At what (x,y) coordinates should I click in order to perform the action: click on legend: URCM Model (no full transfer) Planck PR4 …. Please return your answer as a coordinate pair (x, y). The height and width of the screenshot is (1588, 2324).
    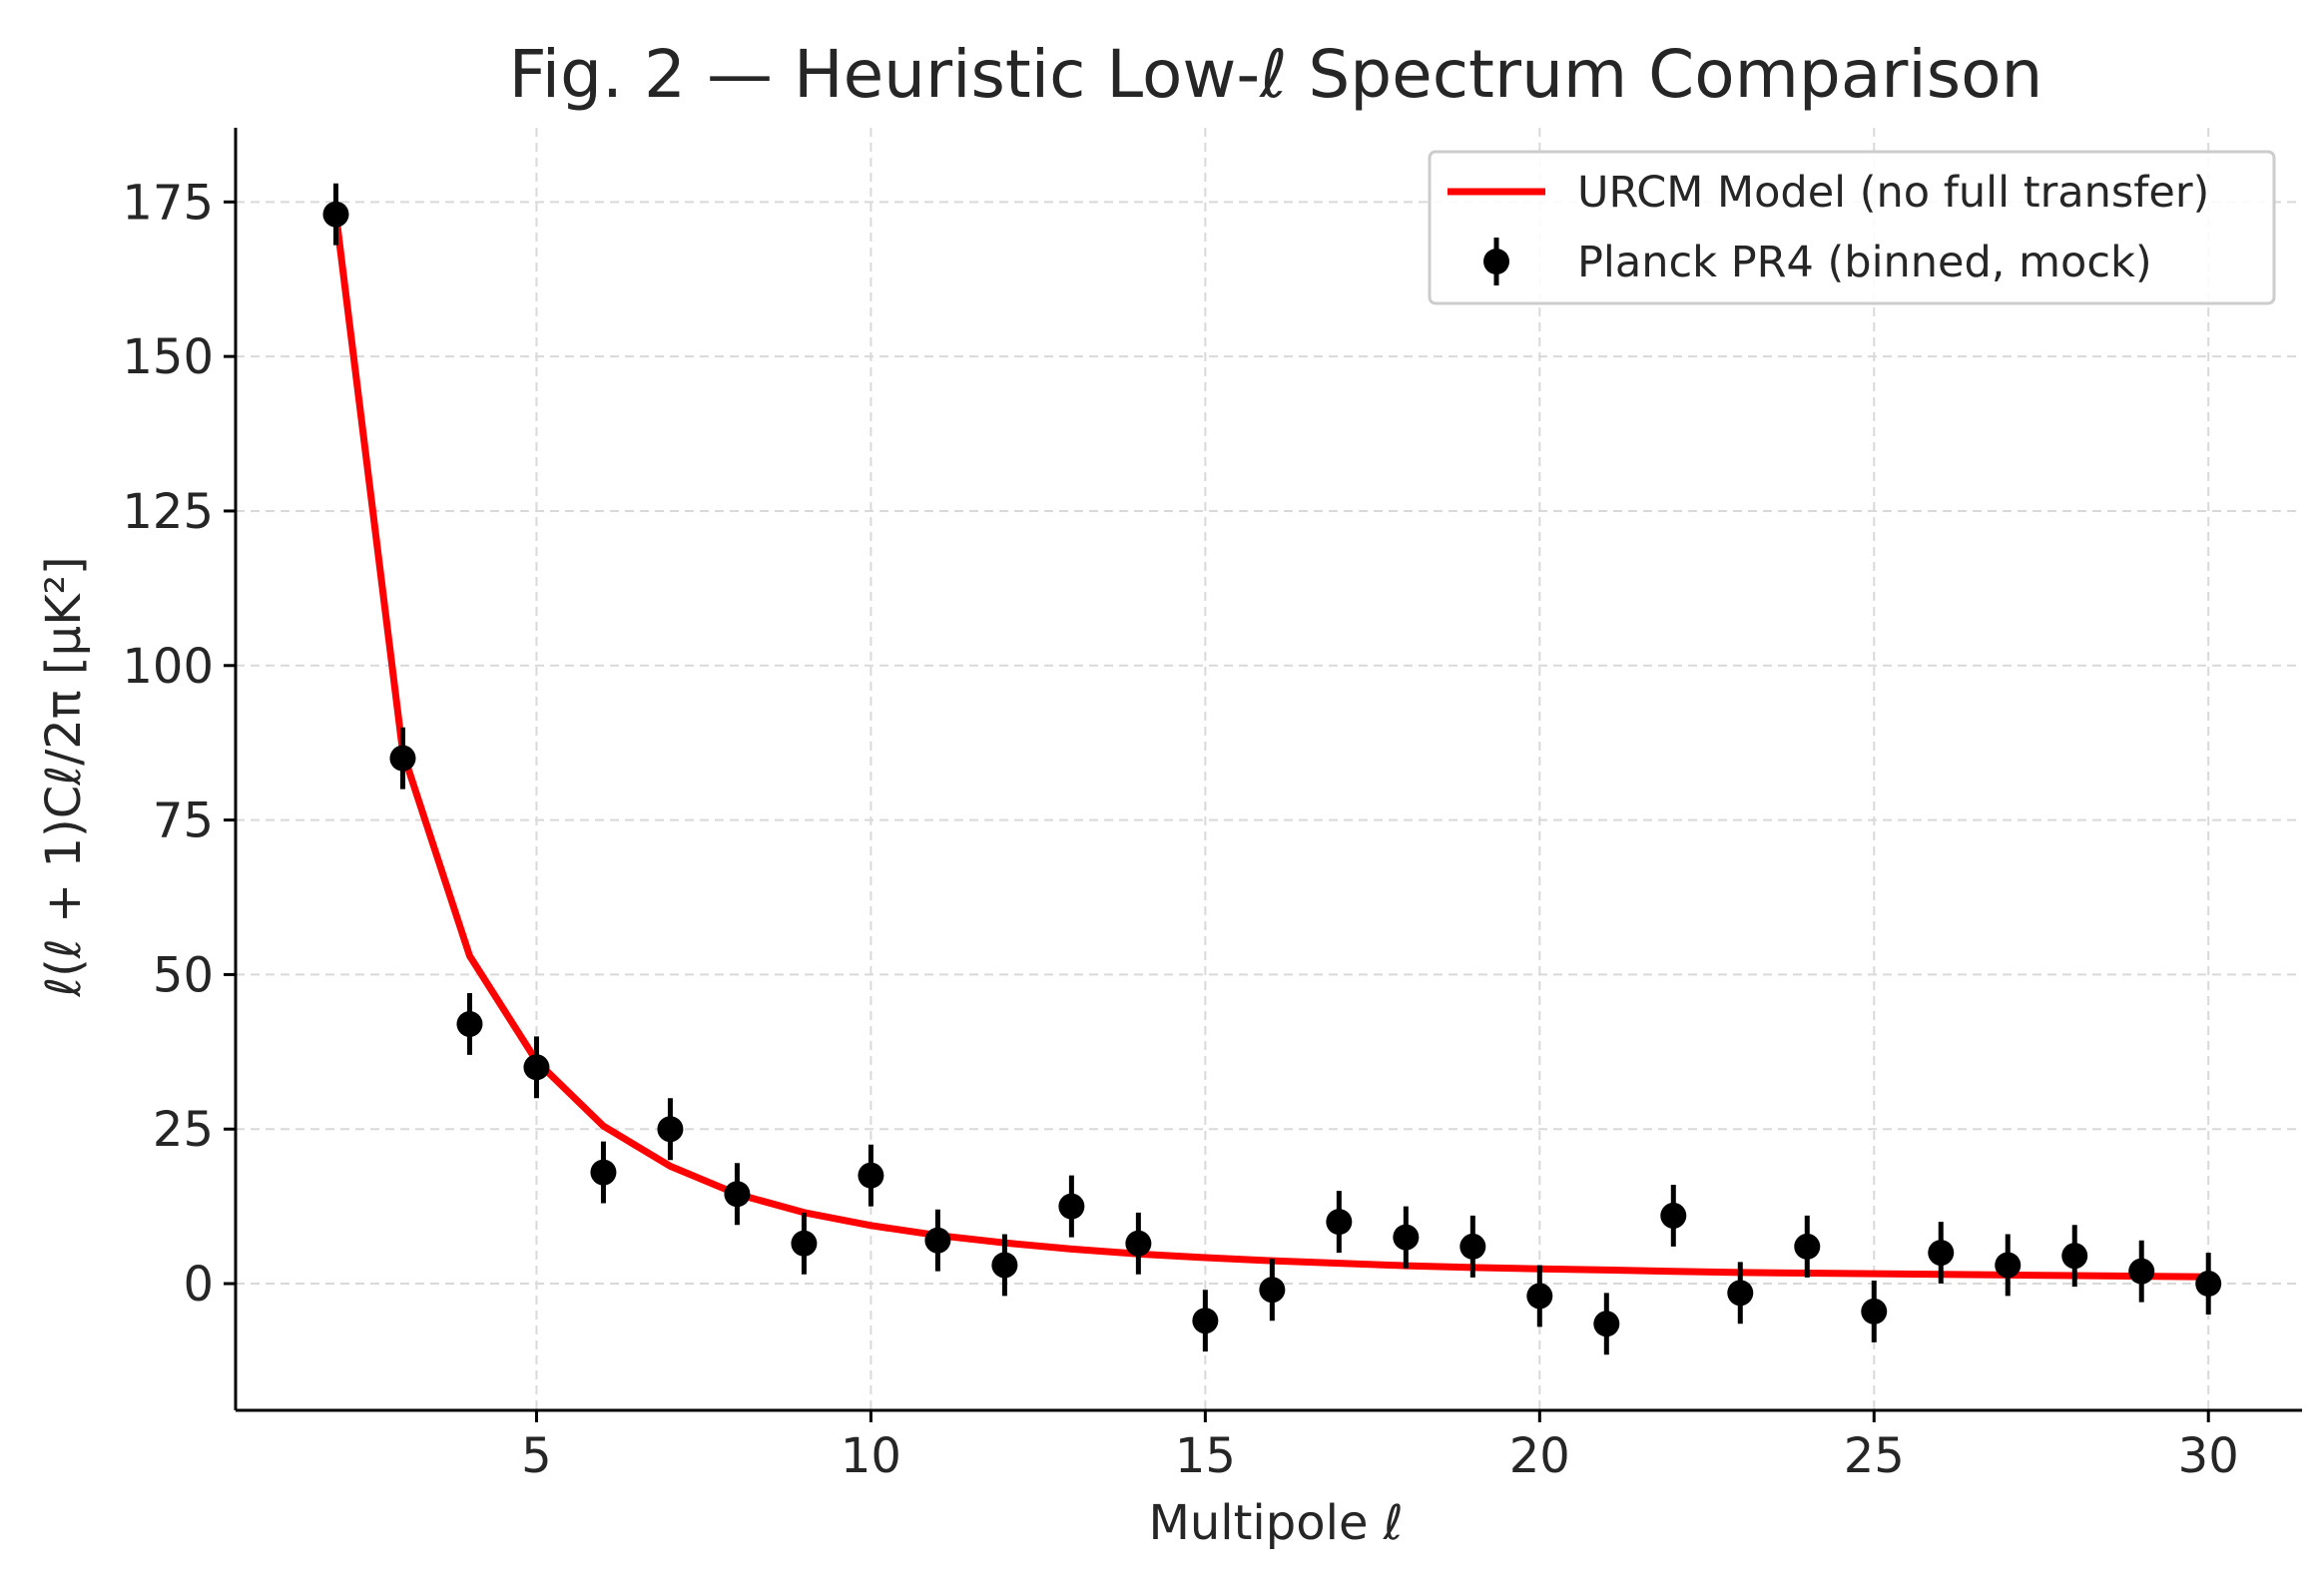
    Looking at the image, I should click on (1852, 227).